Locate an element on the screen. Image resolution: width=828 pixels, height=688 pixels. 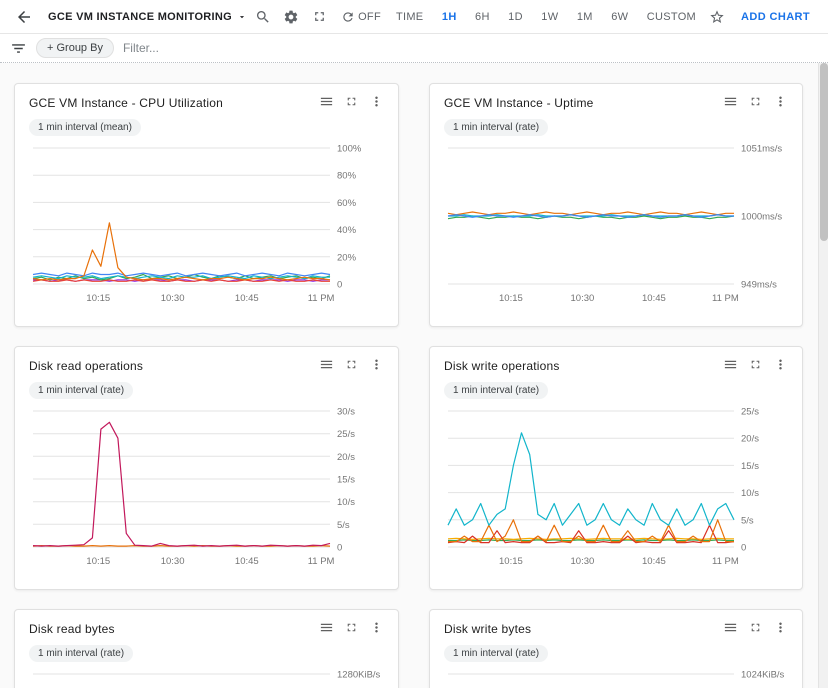
svg-text: 60% is located at coordinates (347, 203).